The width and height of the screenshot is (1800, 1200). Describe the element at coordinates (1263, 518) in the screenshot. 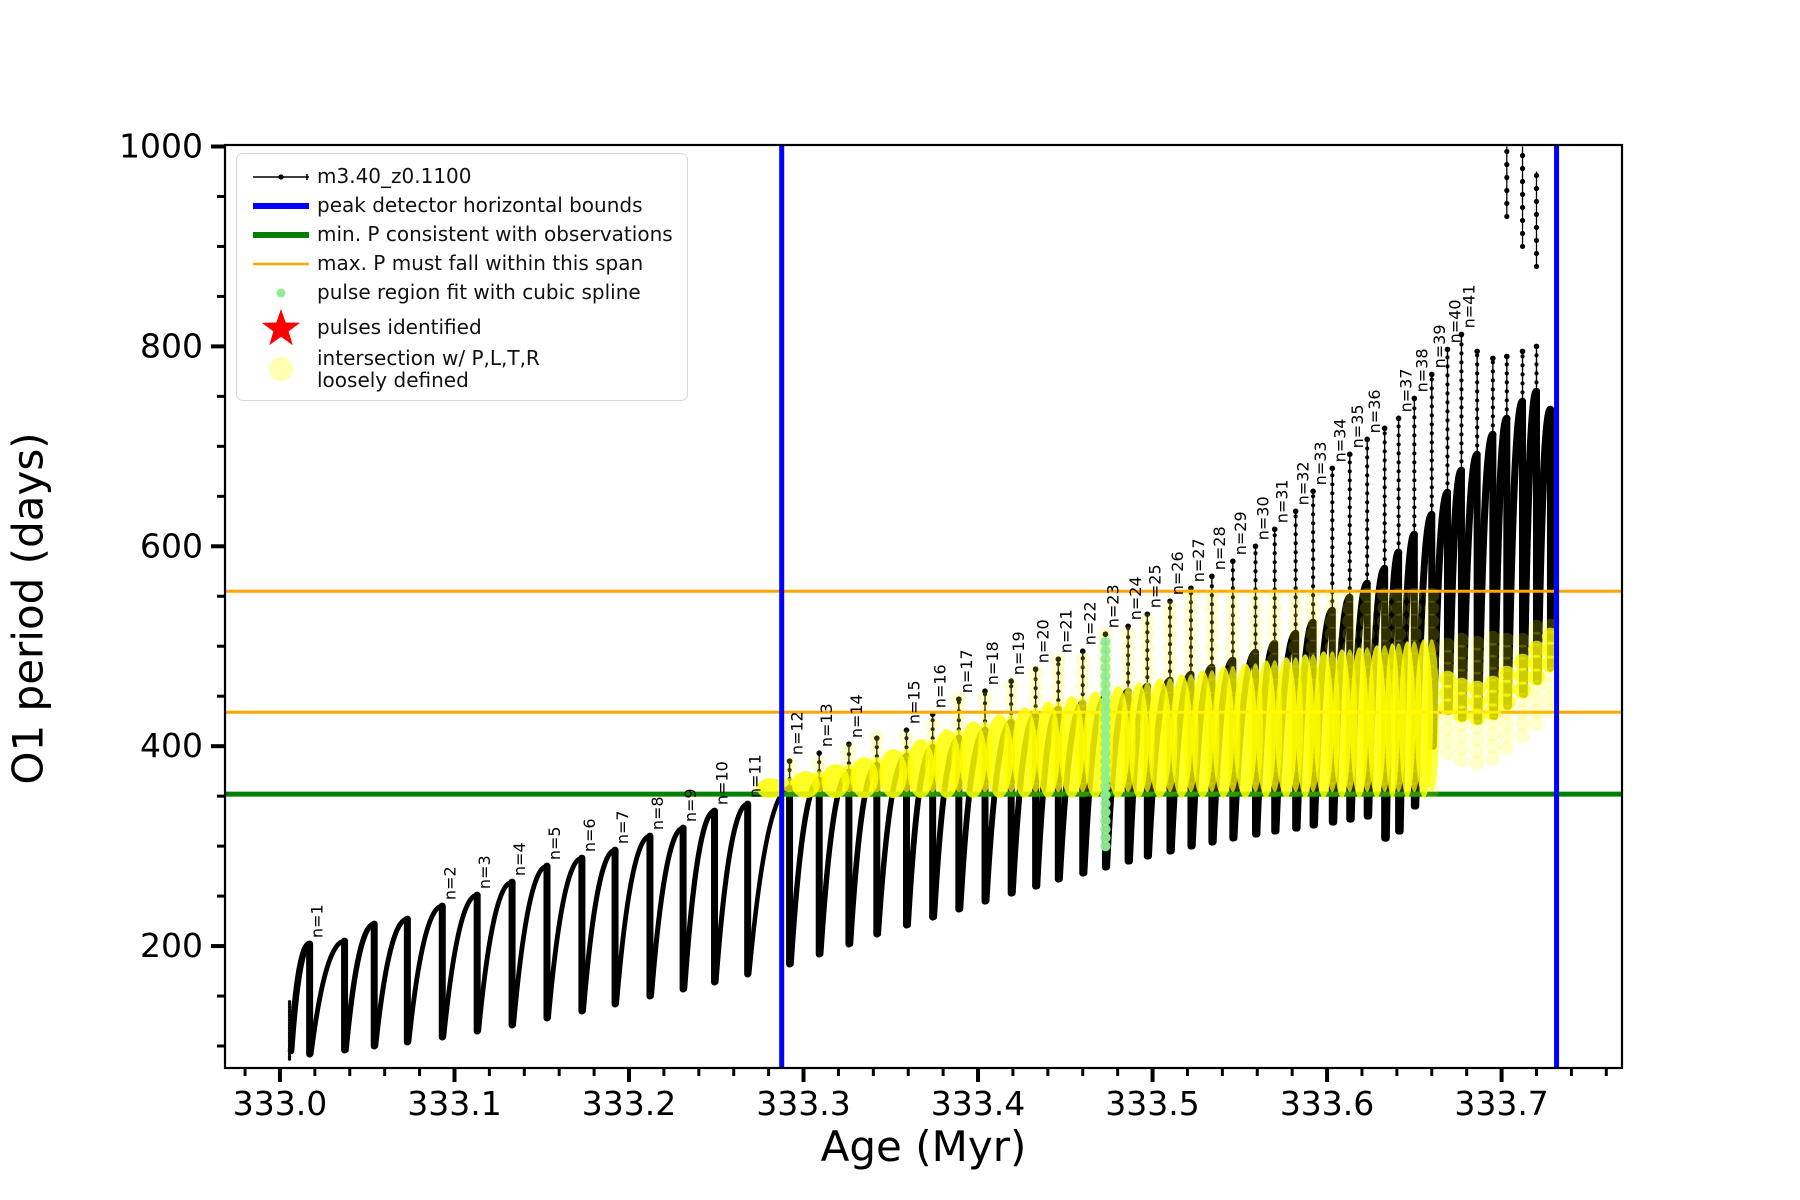

I see `pulse-label: n=30` at that location.